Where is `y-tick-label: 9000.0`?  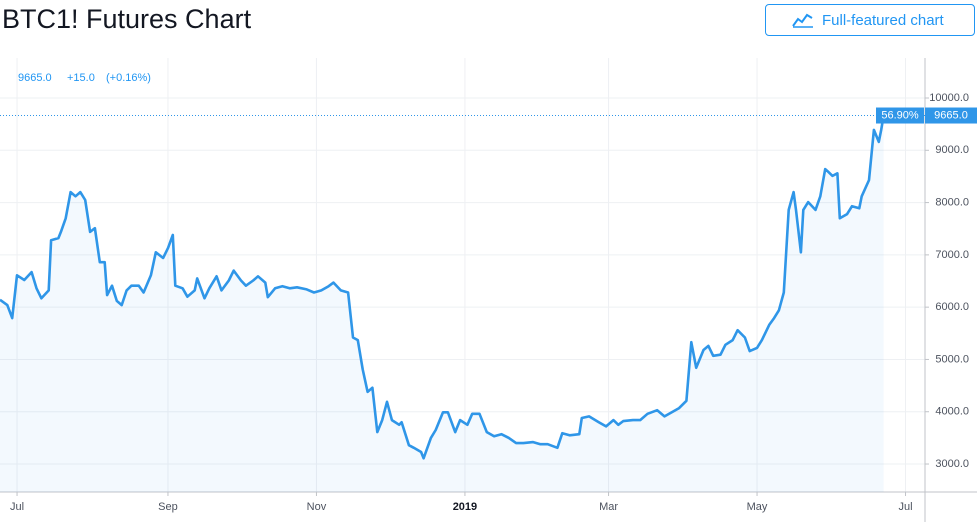 y-tick-label: 9000.0 is located at coordinates (952, 150).